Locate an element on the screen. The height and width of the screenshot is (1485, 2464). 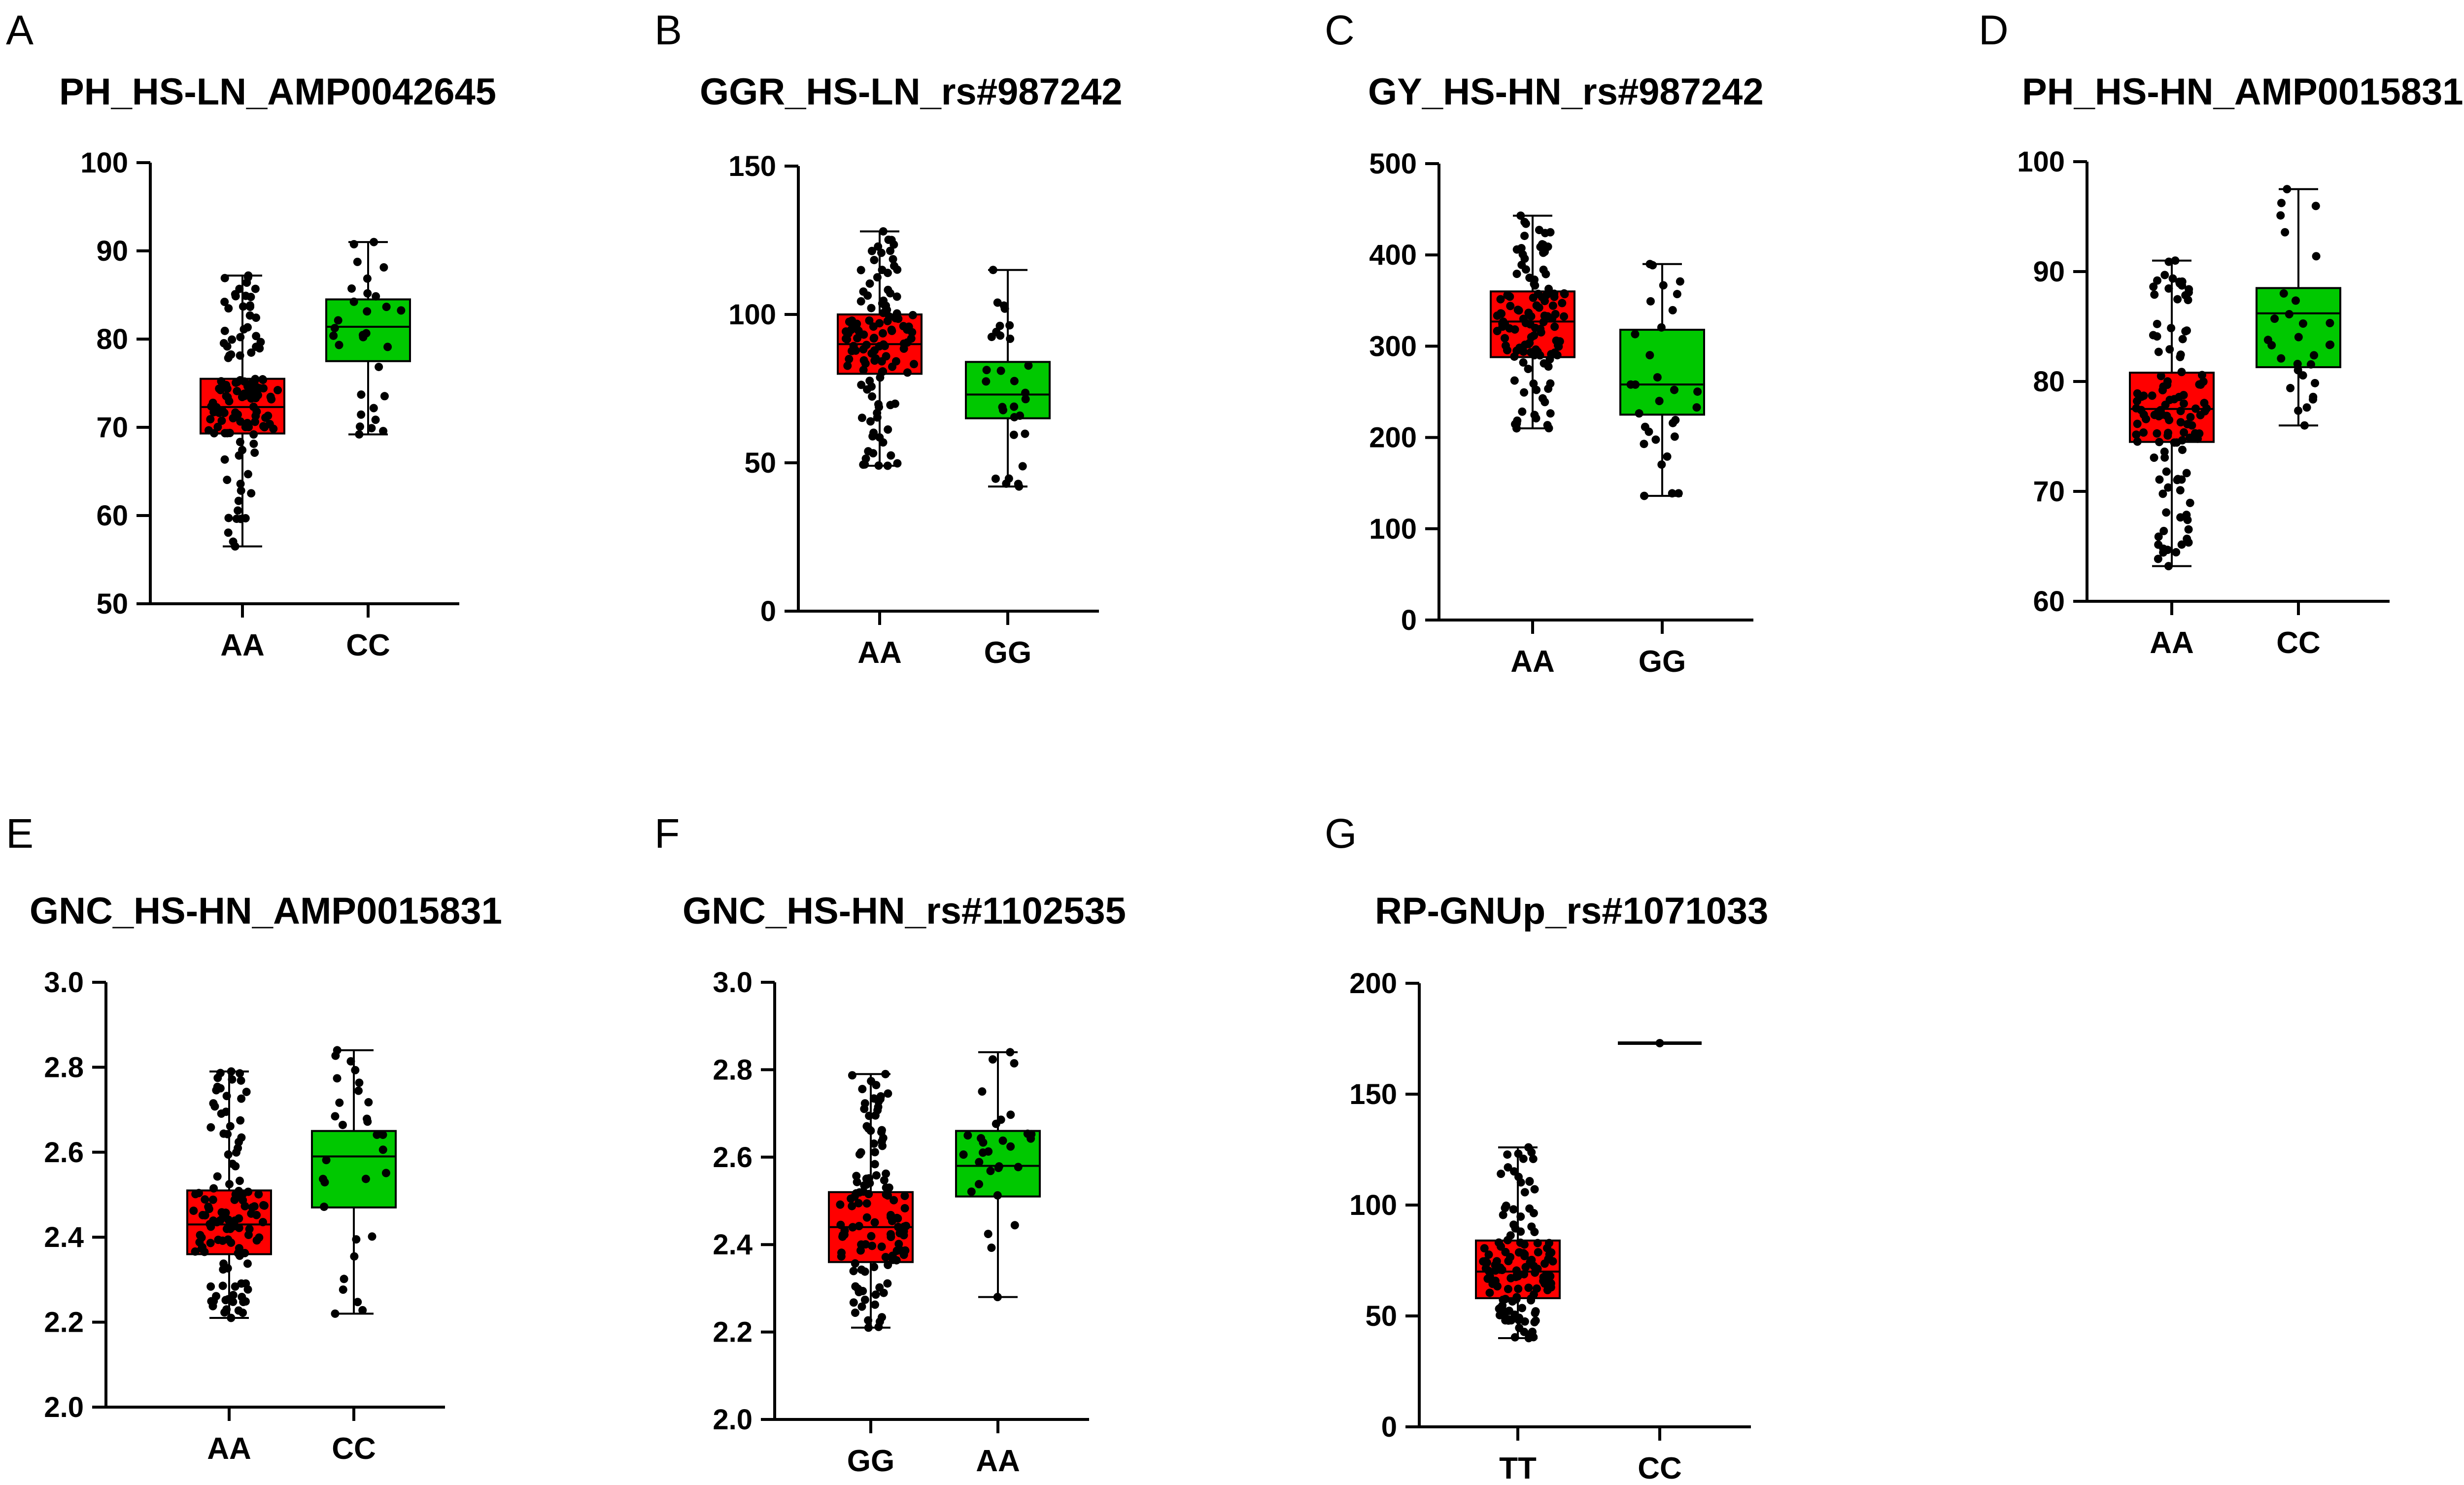
y-tick-label: 3.0 is located at coordinates (733, 983).